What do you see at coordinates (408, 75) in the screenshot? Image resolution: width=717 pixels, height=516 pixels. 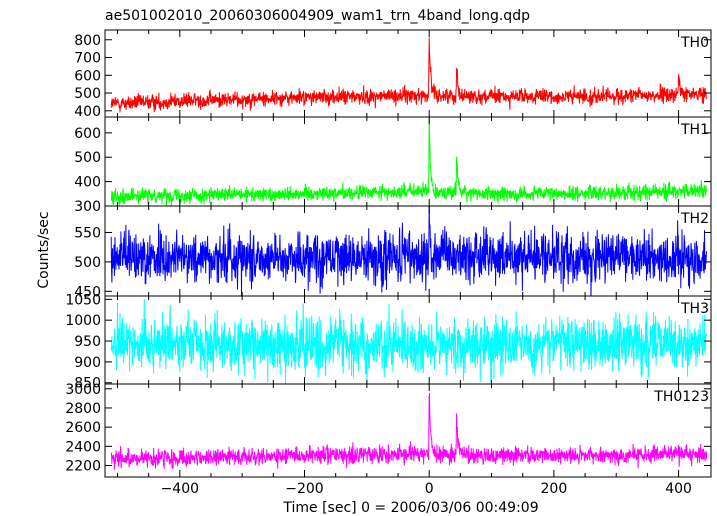 I see `series-line-th0` at bounding box center [408, 75].